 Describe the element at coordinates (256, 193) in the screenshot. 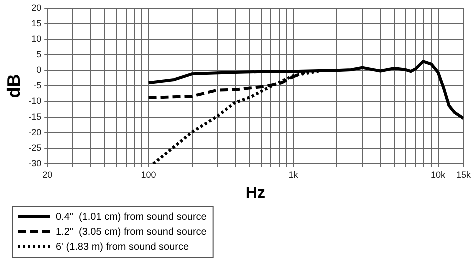

I see `x-axis-title: Hz` at that location.